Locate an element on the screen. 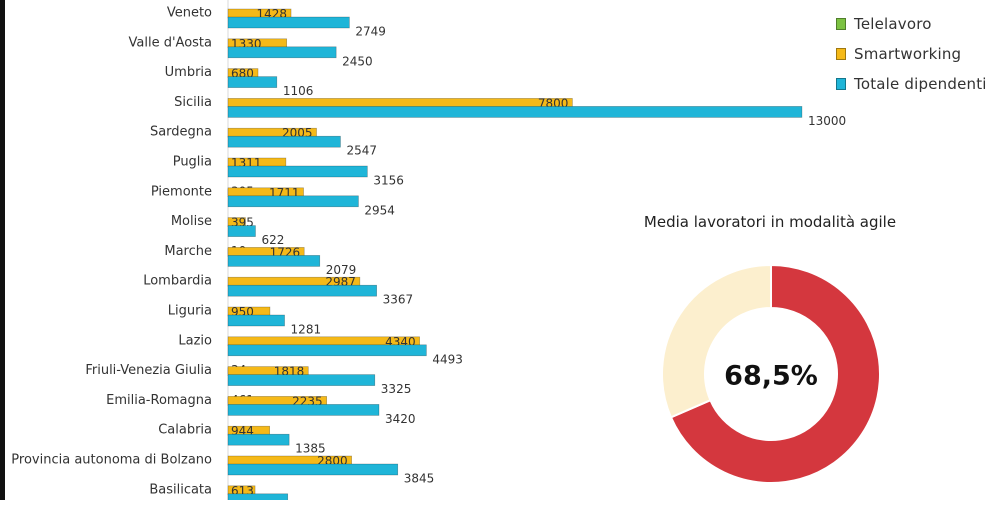 The height and width of the screenshot is (505, 1000). data-label-totale-dipendenti-friuli-venezia-giulia: 3325 is located at coordinates (396, 389).